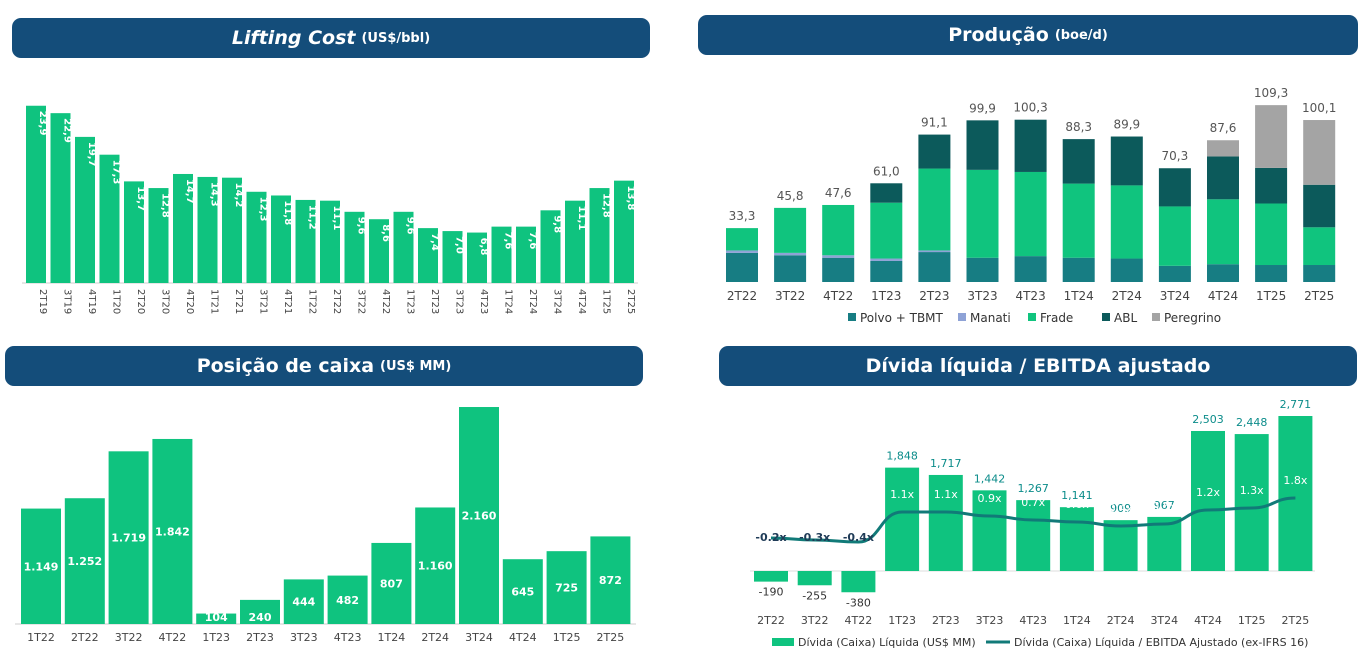 Image resolution: width=1366 pixels, height=664 pixels. Describe the element at coordinates (1078, 127) in the screenshot. I see `total-label: 88,3` at that location.